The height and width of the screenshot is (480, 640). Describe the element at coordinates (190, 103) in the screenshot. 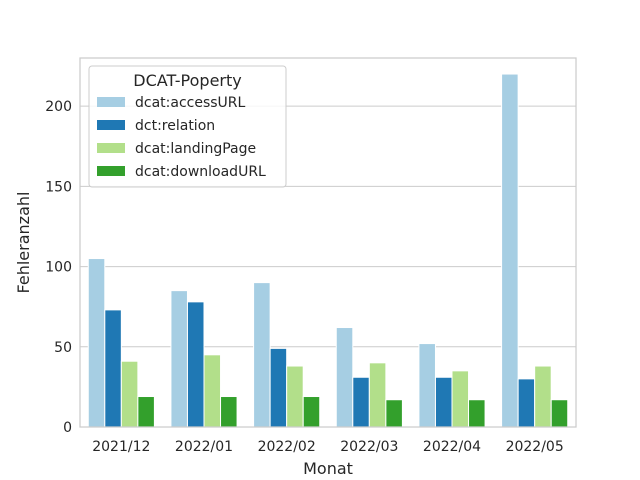

I see `legend-label: dcat:accessURL` at that location.